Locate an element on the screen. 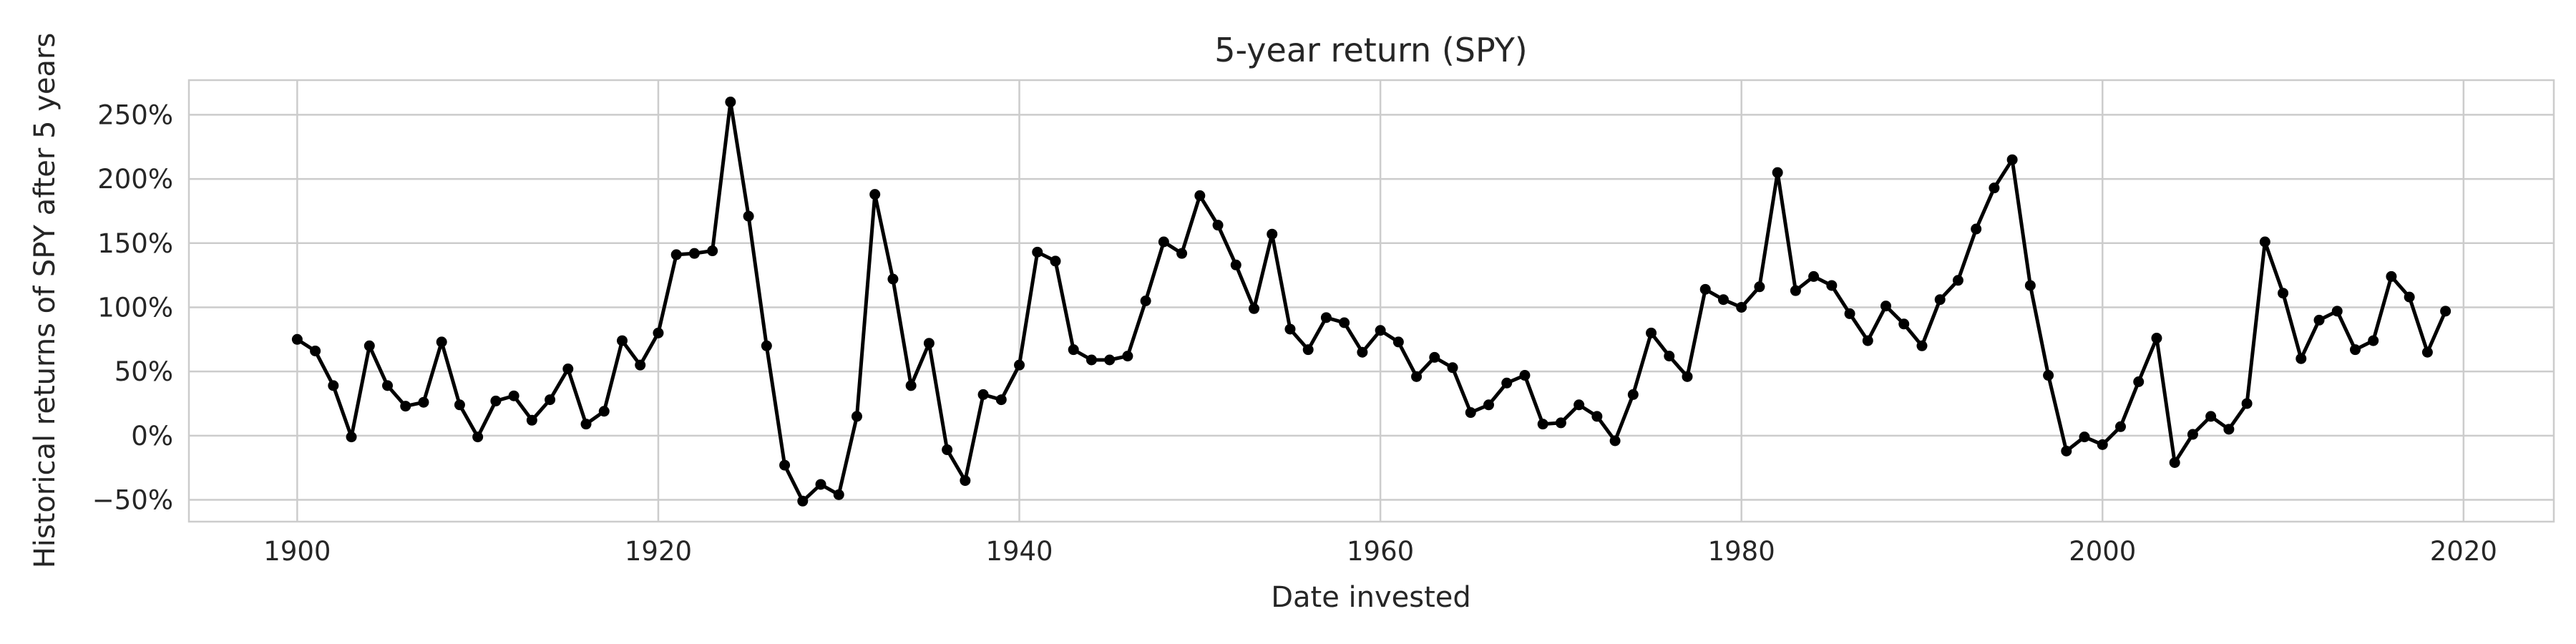 The image size is (2576, 644). y-tick-label: 200% is located at coordinates (135, 179).